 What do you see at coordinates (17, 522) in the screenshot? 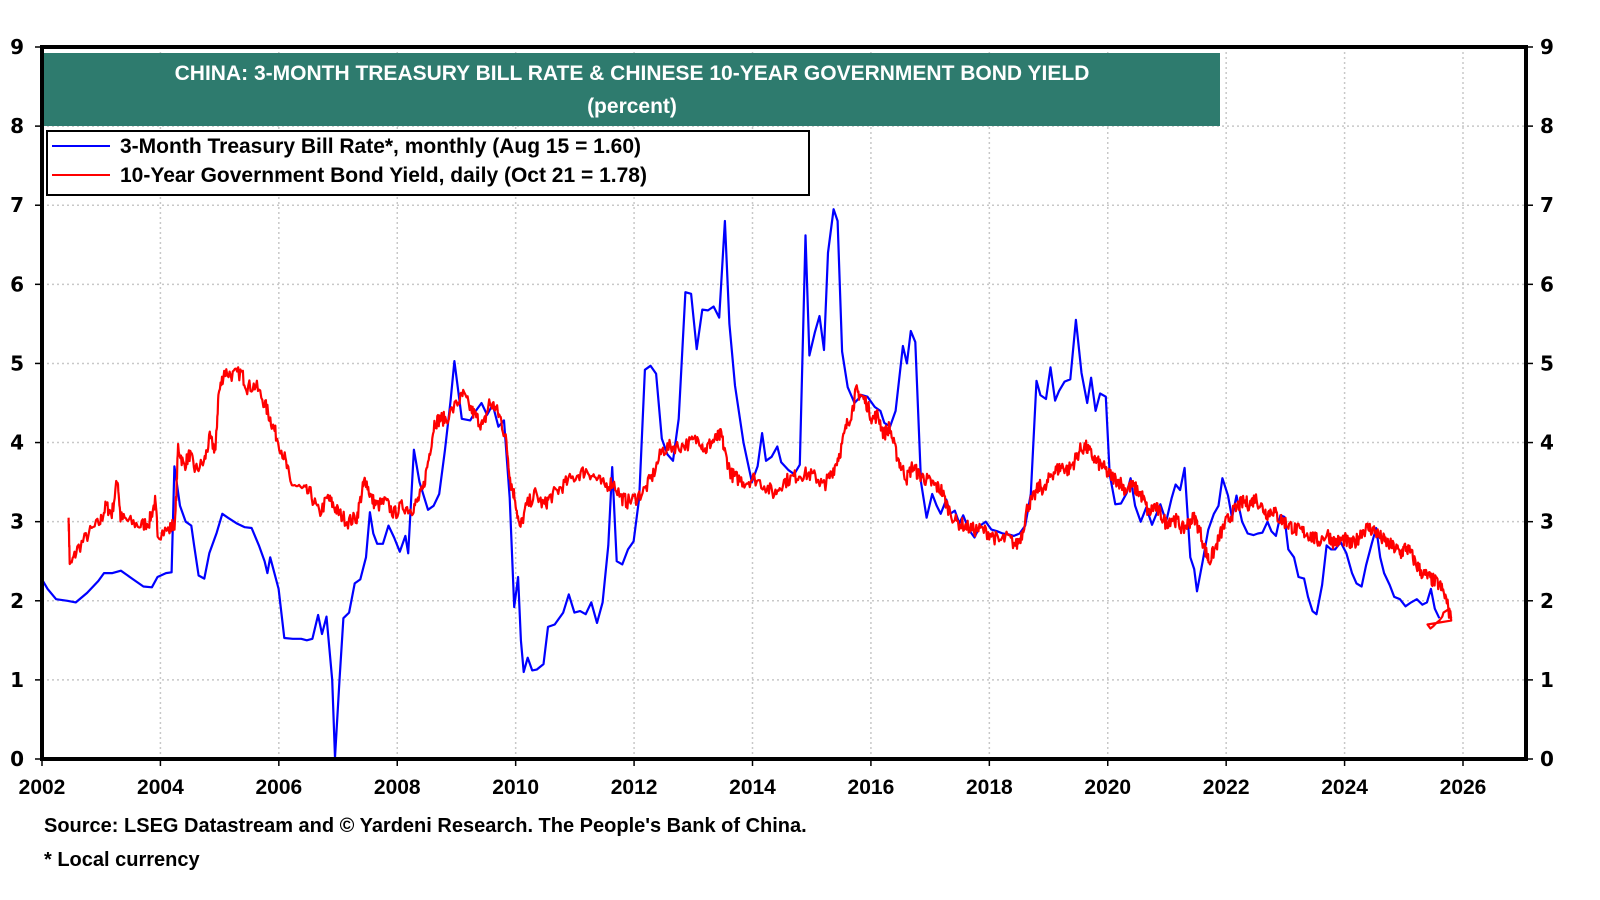
I see `y-tick-label-left: 3` at bounding box center [17, 522].